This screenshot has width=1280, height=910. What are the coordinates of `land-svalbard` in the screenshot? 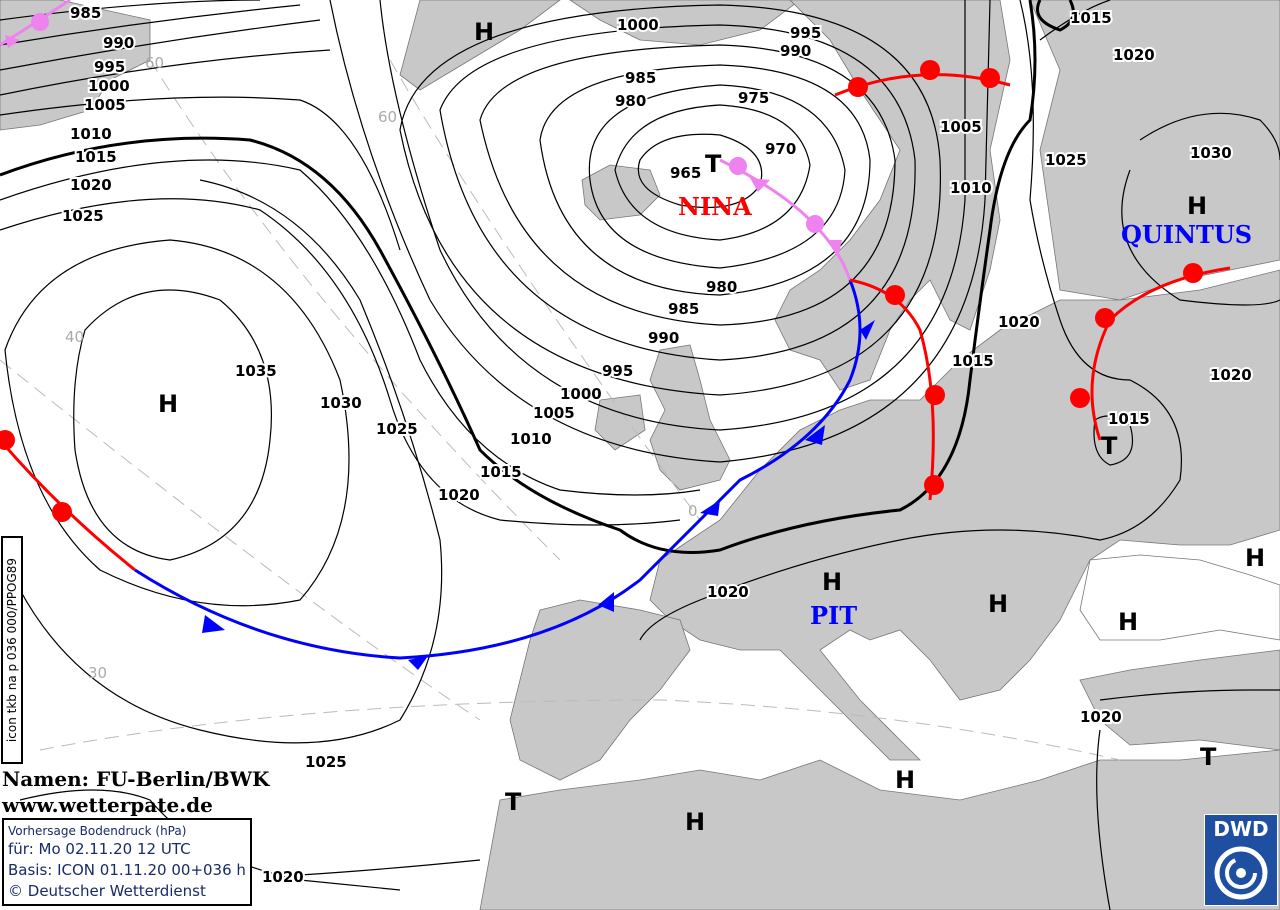 It's located at (685, 23).